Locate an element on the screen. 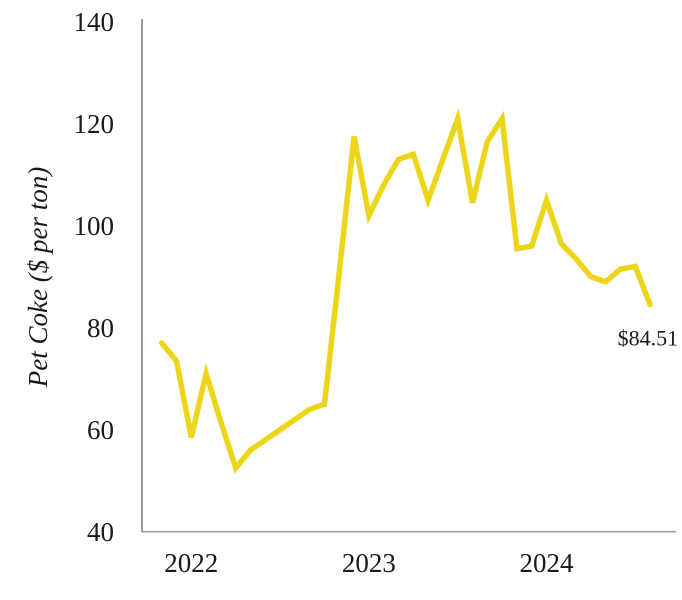 This screenshot has height=600, width=682. x-axis-year-labels: 2022 2023 2024 is located at coordinates (369, 563).